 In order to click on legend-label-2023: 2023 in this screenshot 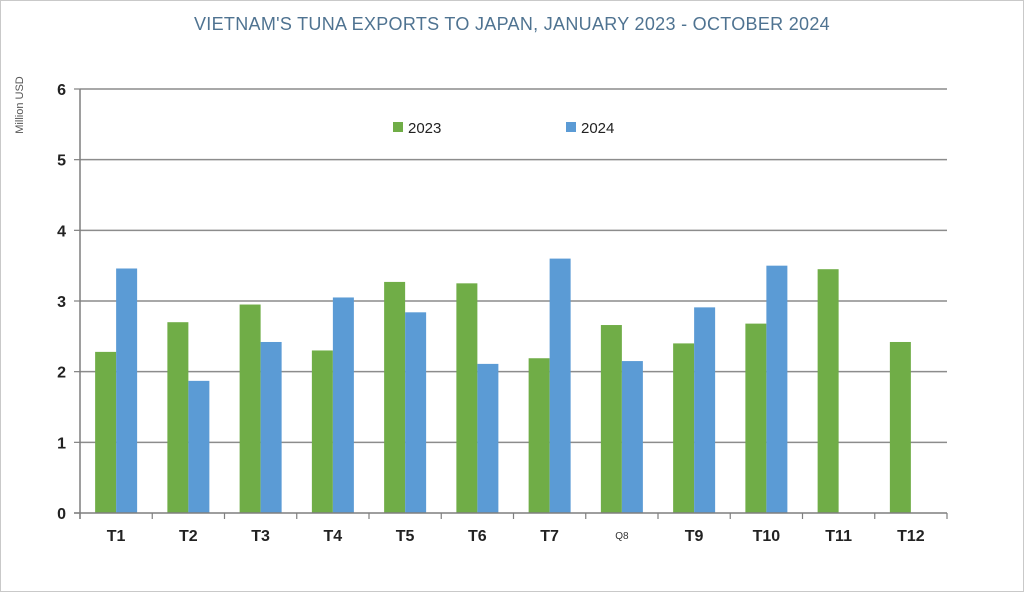, I will do `click(424, 128)`.